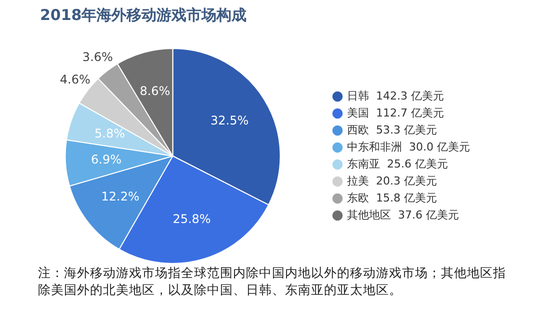 The width and height of the screenshot is (550, 321). Describe the element at coordinates (395, 113) in the screenshot. I see `legend-label: 美国 112.7 亿美元` at that location.